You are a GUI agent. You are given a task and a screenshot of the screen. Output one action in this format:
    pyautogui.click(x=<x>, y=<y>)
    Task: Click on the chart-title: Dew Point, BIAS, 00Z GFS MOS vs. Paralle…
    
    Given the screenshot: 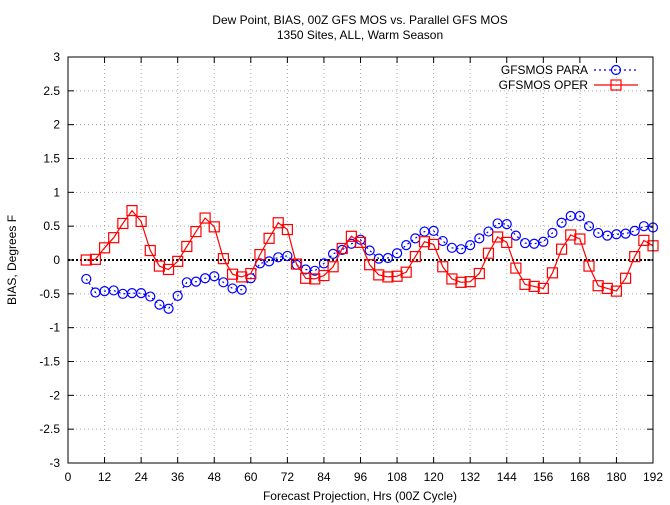 What is the action you would take?
    pyautogui.click(x=359, y=20)
    